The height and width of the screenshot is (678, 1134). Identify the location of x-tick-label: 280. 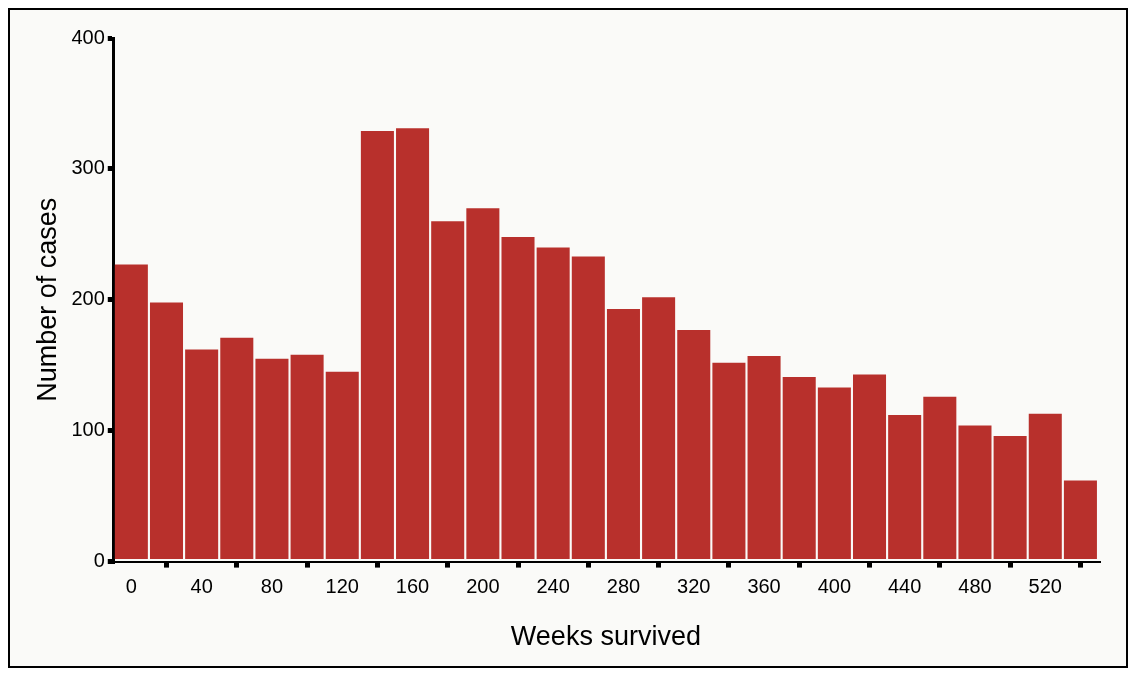
(623, 586).